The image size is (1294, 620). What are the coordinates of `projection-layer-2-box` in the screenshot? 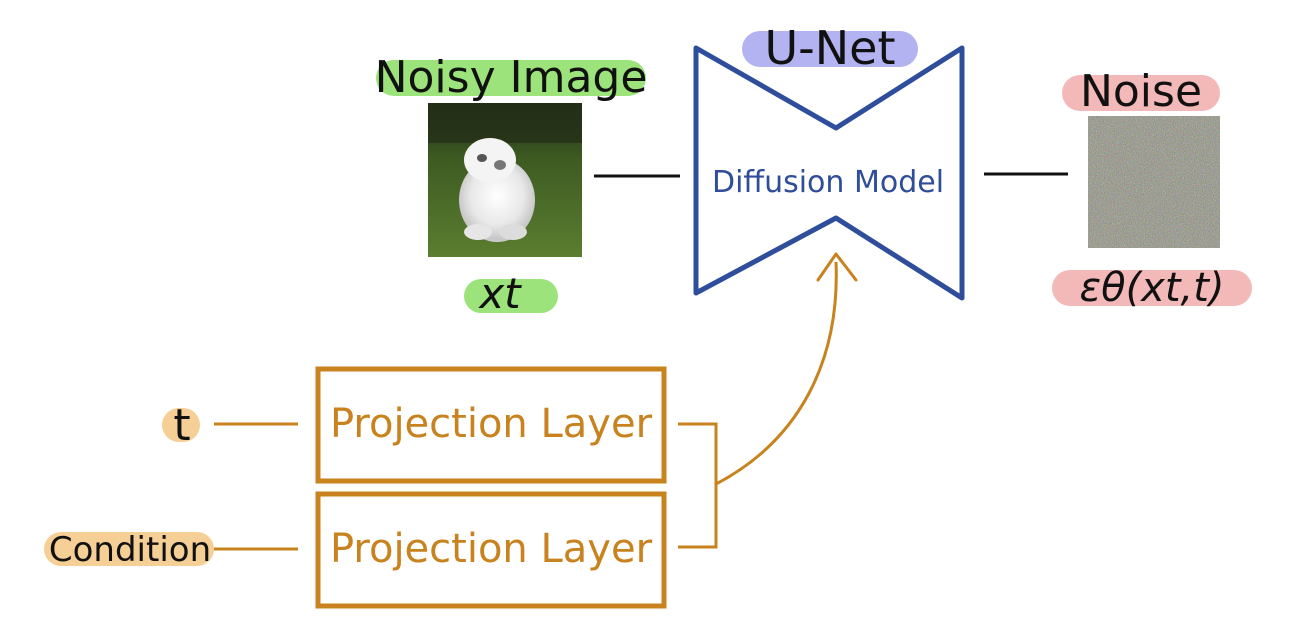 It's located at (491, 550).